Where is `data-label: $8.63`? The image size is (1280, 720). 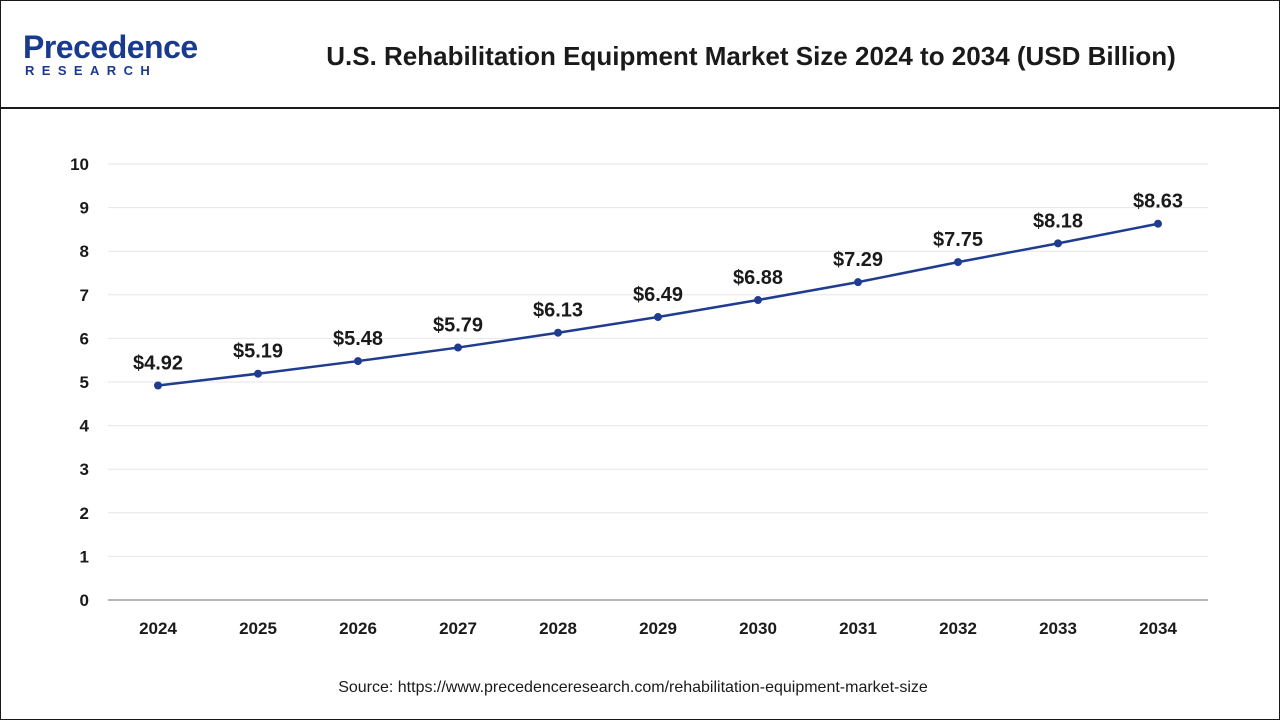 data-label: $8.63 is located at coordinates (1158, 202).